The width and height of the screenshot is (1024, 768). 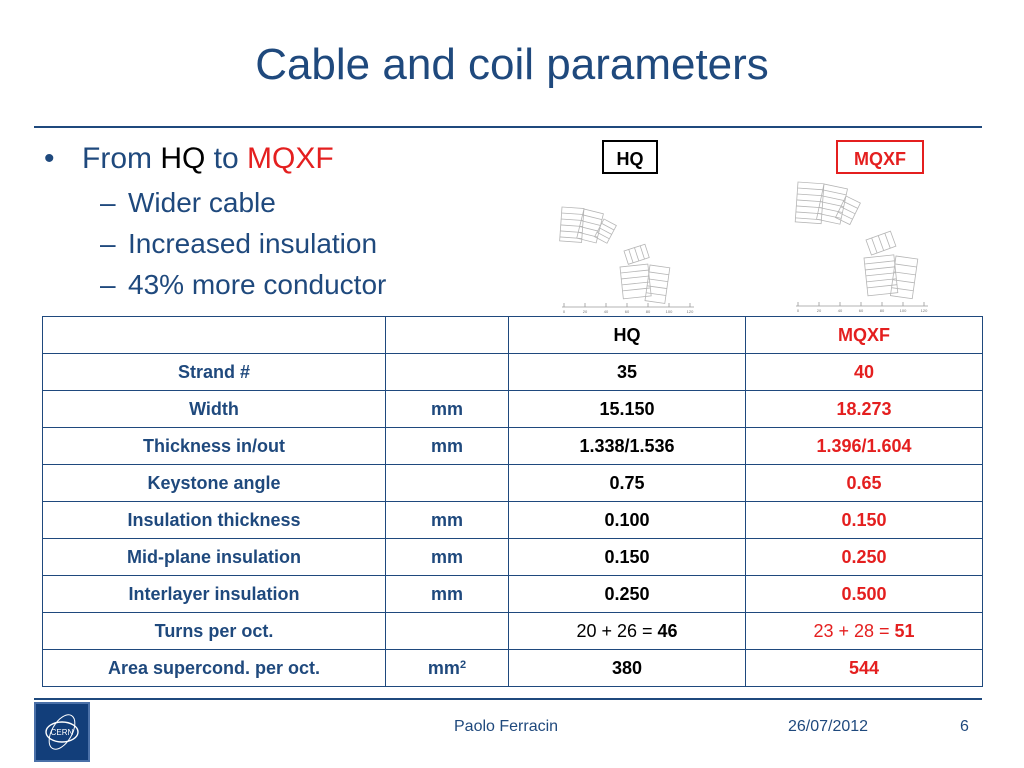 I want to click on hq-value: 0.75, so click(x=627, y=483).